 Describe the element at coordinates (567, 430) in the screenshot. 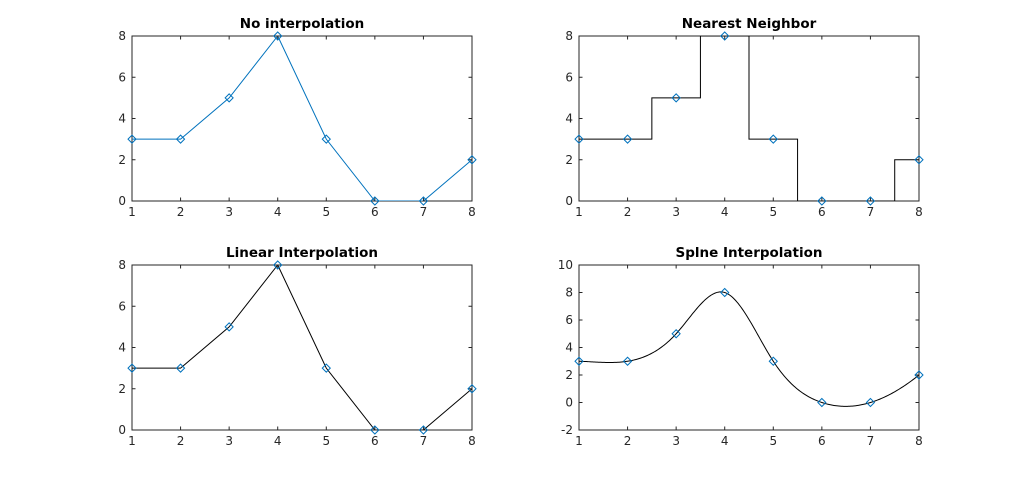

I see `y-tick-label: -2` at that location.